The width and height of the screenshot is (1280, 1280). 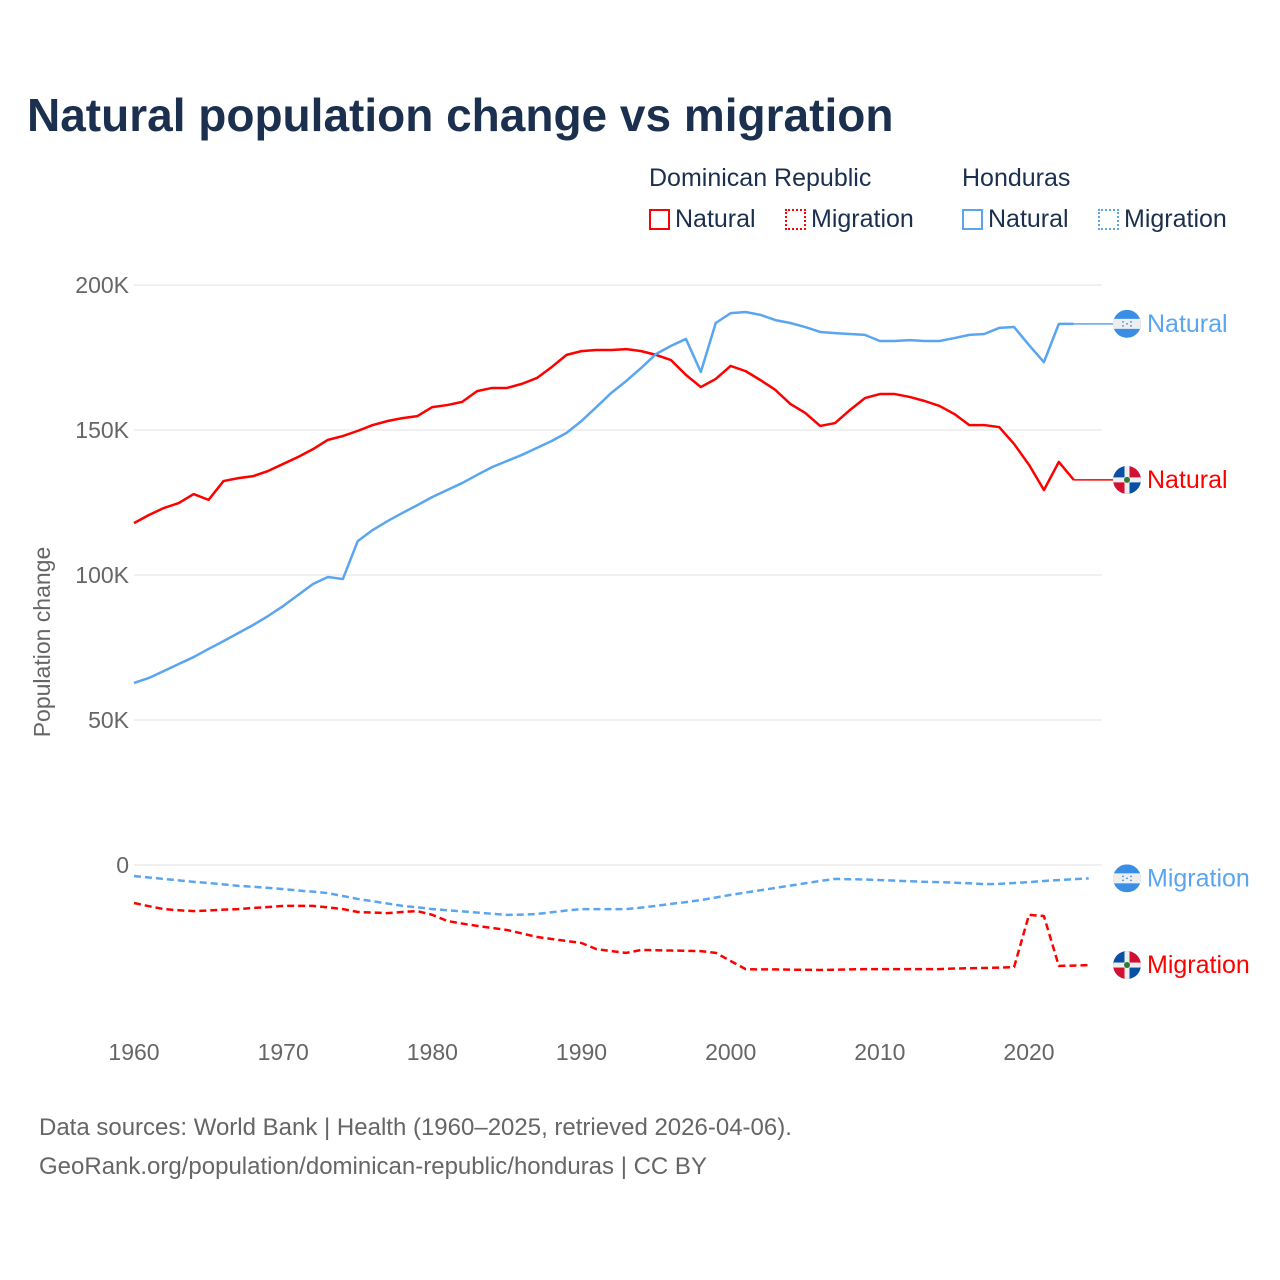 I want to click on legend-dr-natural: Natural, so click(x=702, y=219).